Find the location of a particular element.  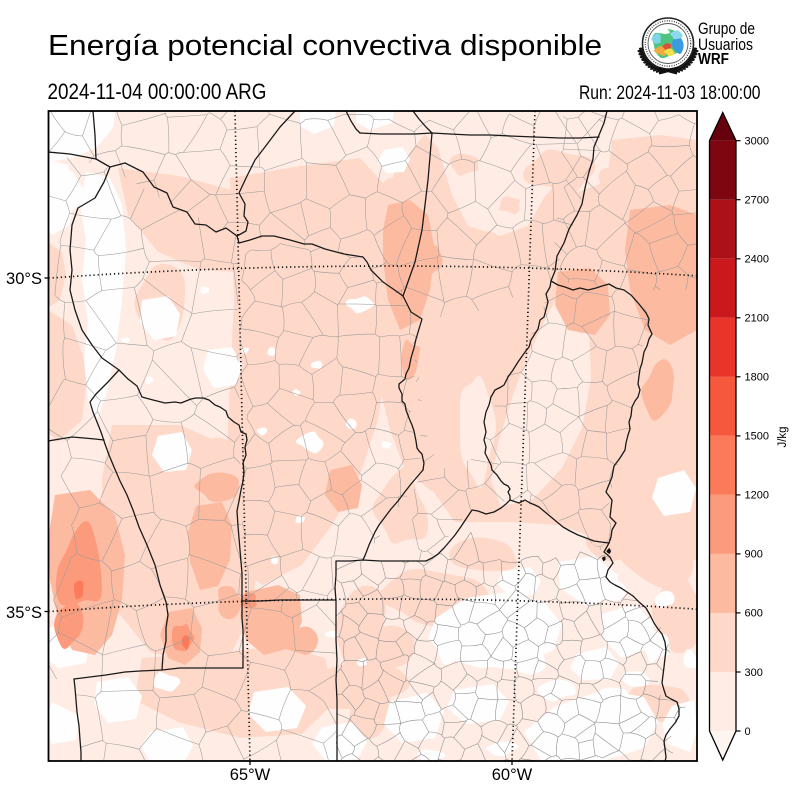

svg-text: 1500 is located at coordinates (757, 437).